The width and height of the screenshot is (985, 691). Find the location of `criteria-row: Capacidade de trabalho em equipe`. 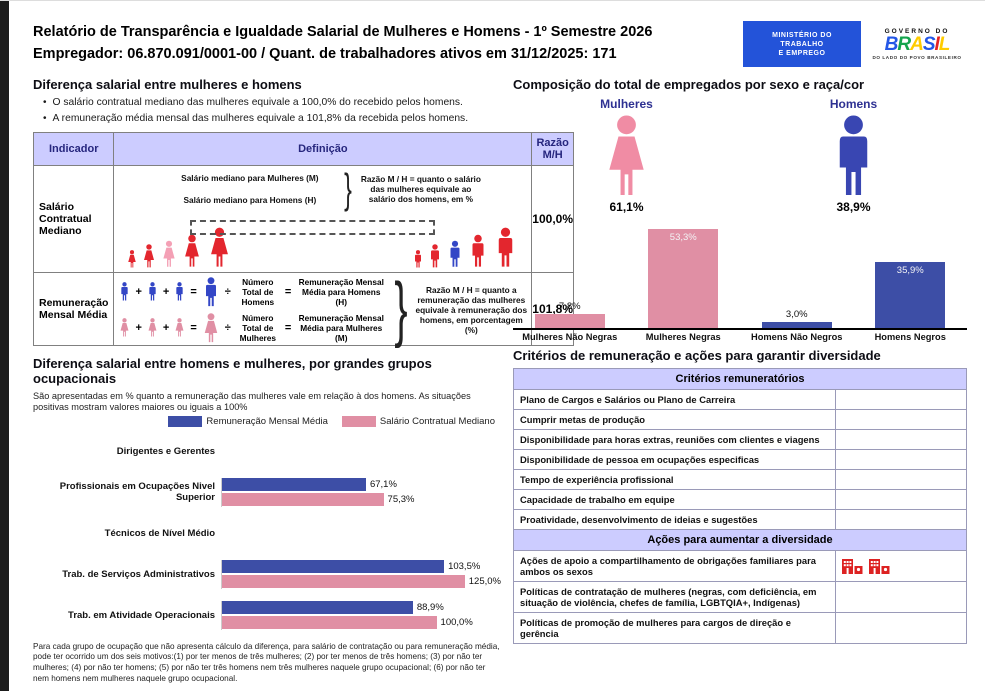

criteria-row: Capacidade de trabalho em equipe is located at coordinates (740, 499).